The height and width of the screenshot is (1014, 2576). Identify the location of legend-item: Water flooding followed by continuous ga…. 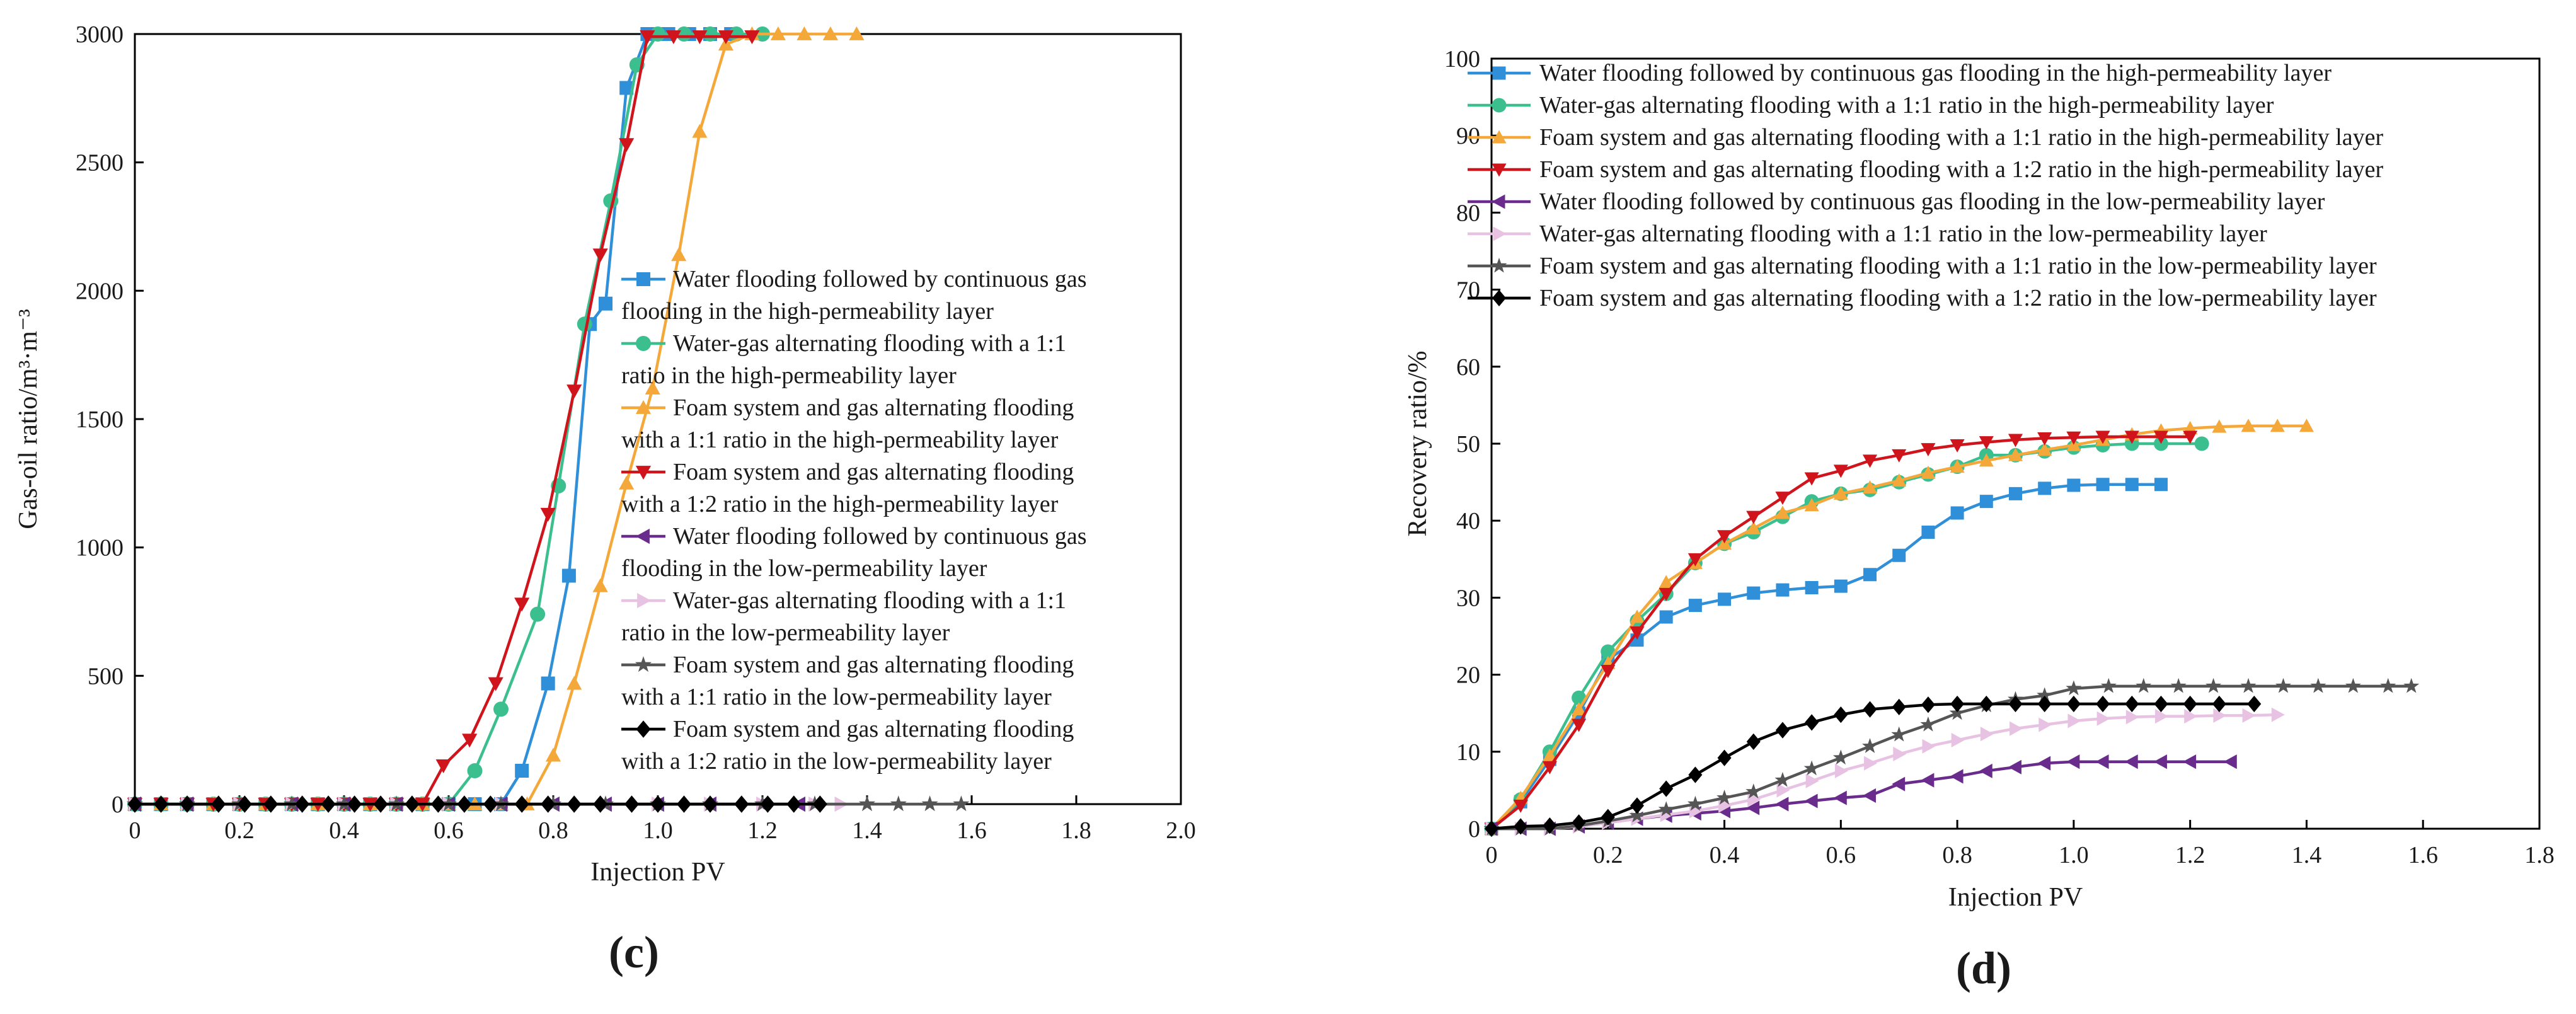
(854, 295).